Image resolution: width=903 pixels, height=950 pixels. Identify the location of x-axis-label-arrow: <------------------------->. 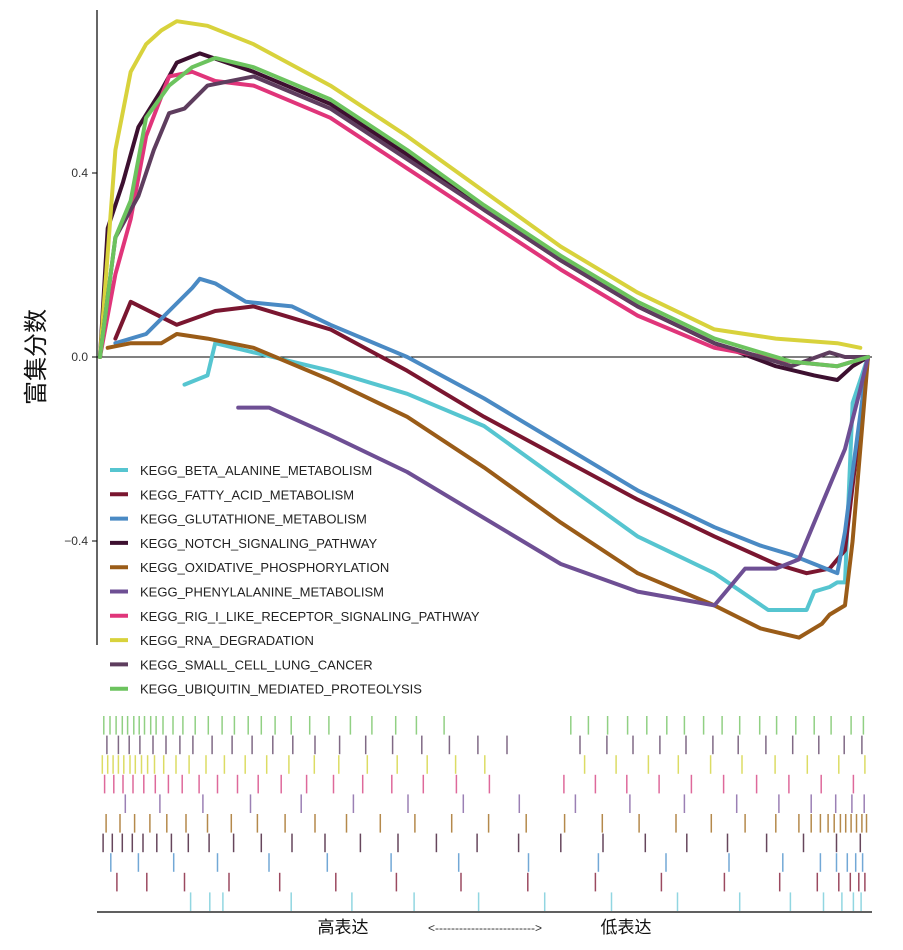
(485, 928).